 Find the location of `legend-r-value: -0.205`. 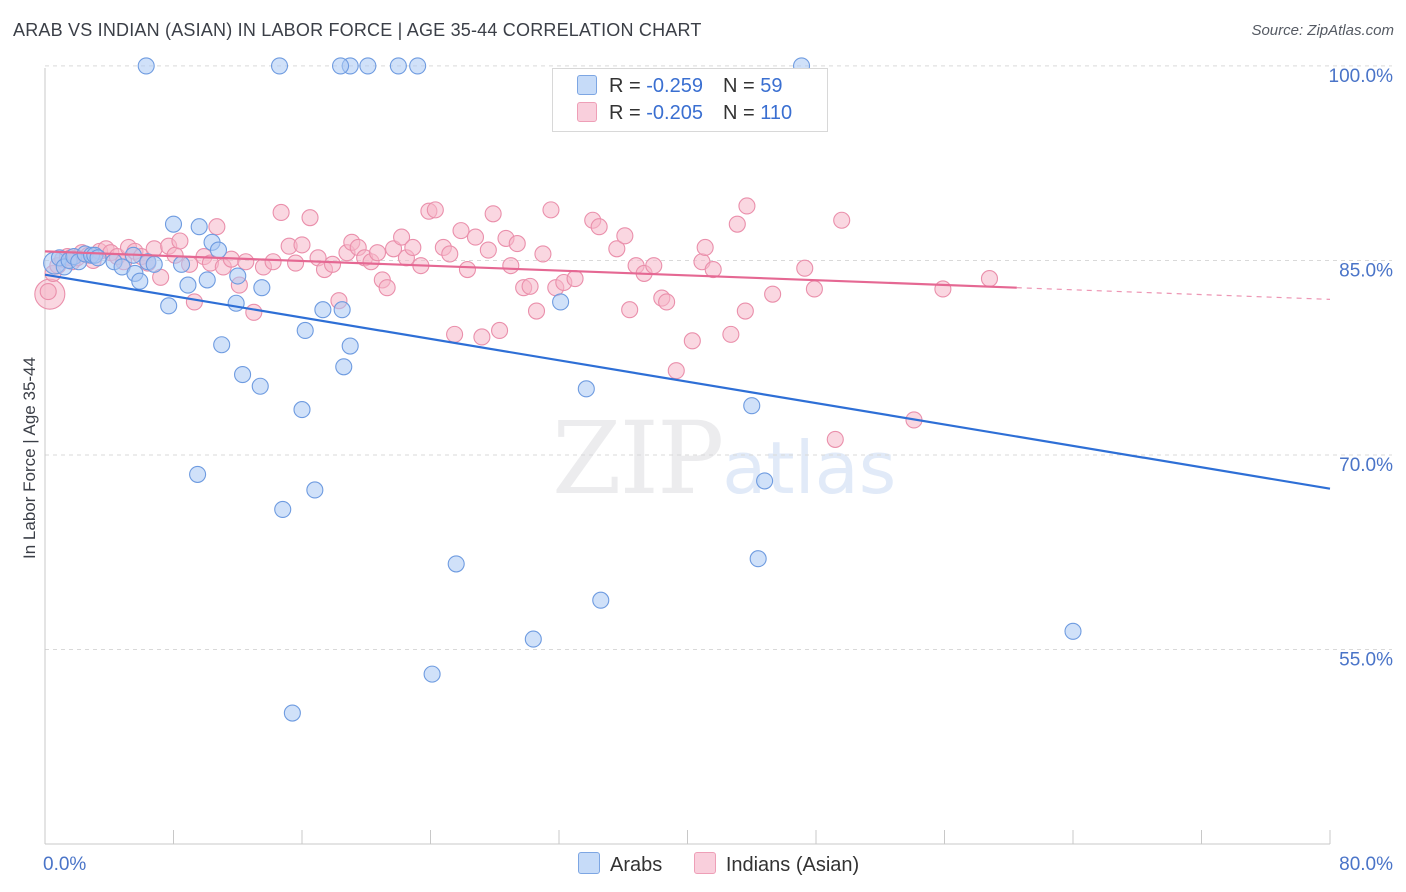

legend-r-value: -0.205 is located at coordinates (674, 113).